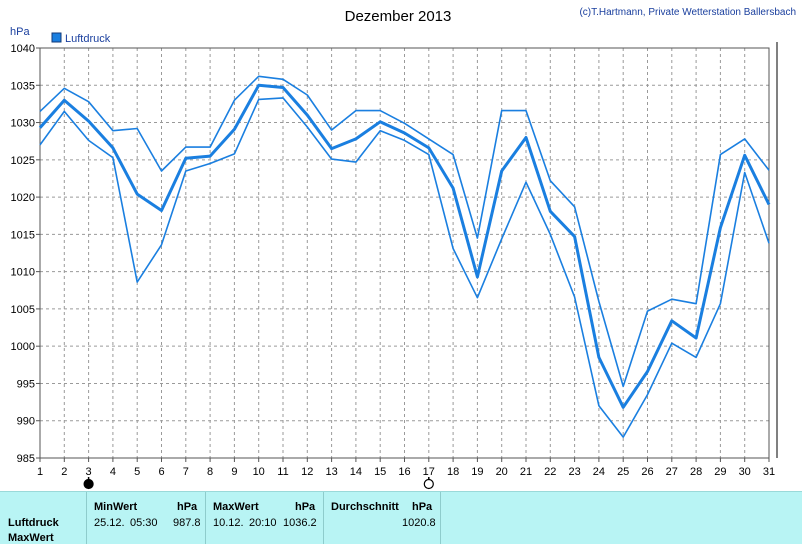 The width and height of the screenshot is (802, 544). Describe the element at coordinates (428, 484) in the screenshot. I see `full-moon-icon` at that location.